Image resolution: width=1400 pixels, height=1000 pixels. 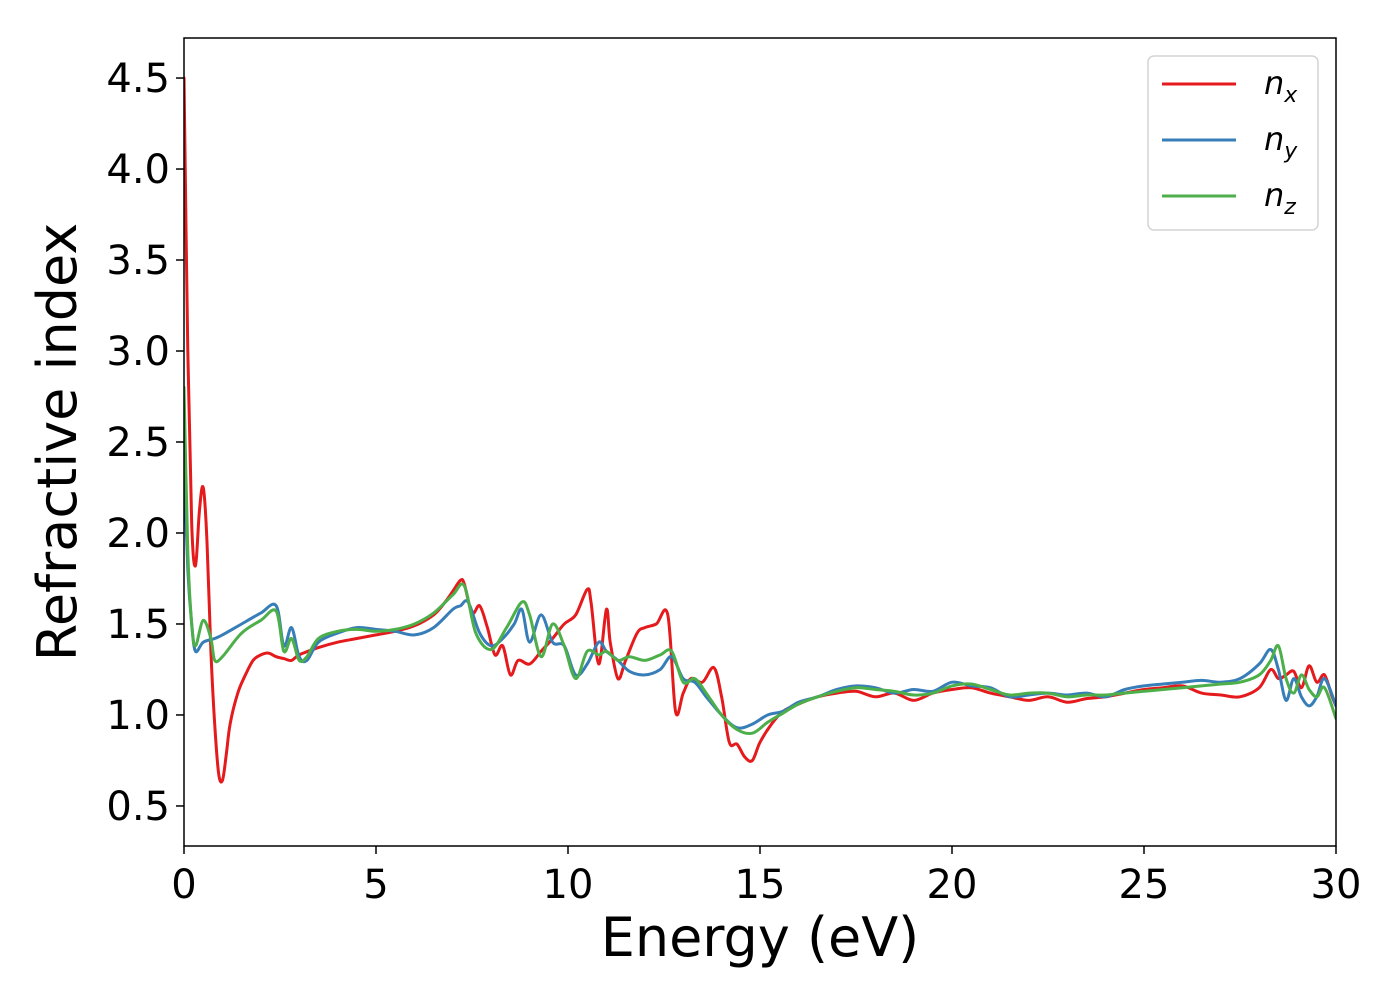 I want to click on x-tick-label: 0, so click(x=183, y=885).